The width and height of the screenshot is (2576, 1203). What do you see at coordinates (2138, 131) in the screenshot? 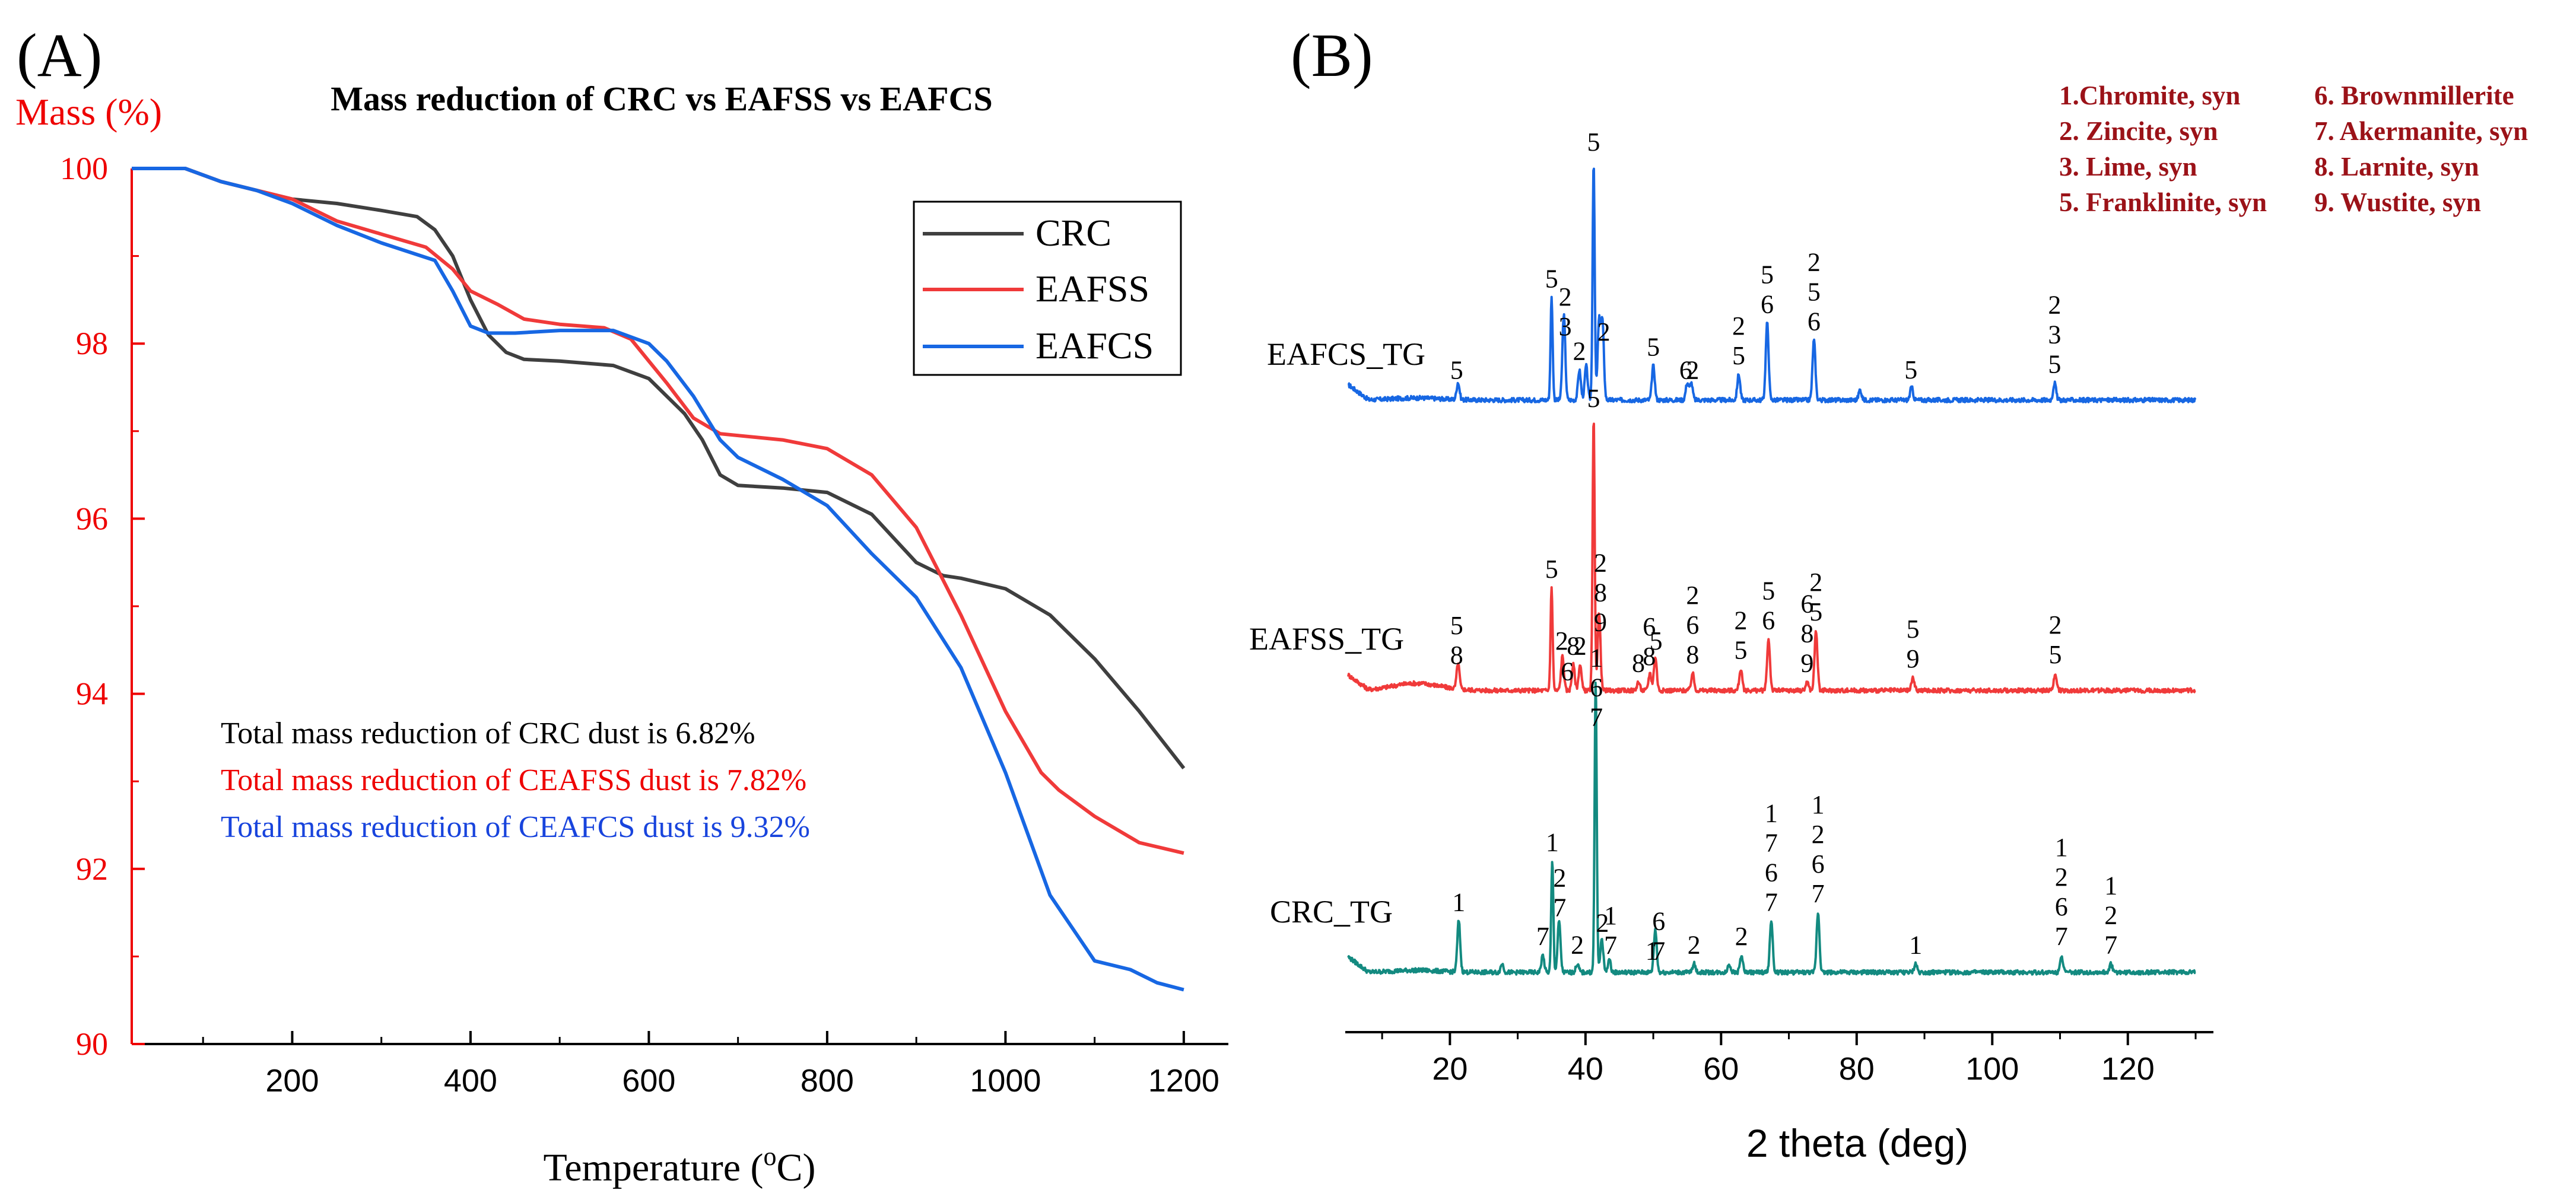
I see `legend-entry-2: 2. Zincite, syn` at bounding box center [2138, 131].